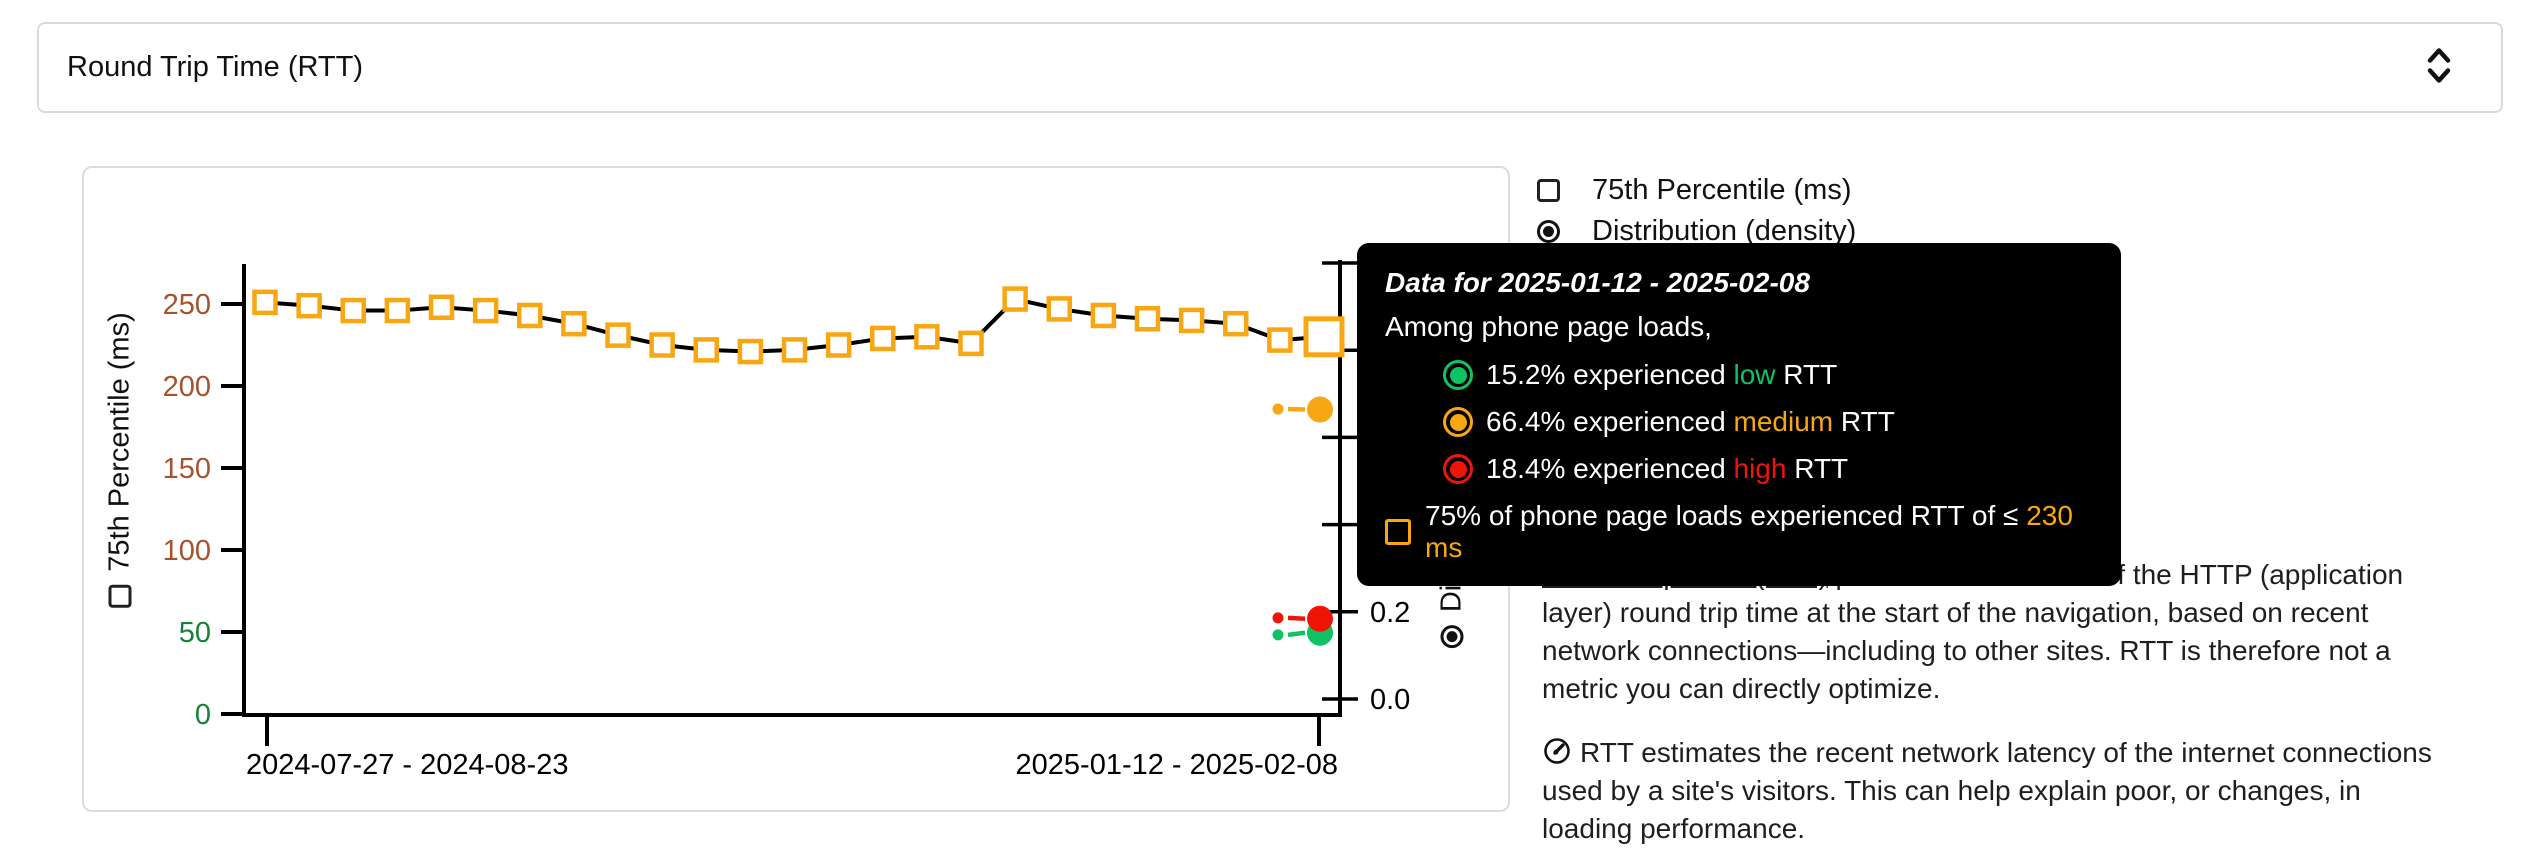  What do you see at coordinates (1557, 751) in the screenshot?
I see `gauge-icon` at bounding box center [1557, 751].